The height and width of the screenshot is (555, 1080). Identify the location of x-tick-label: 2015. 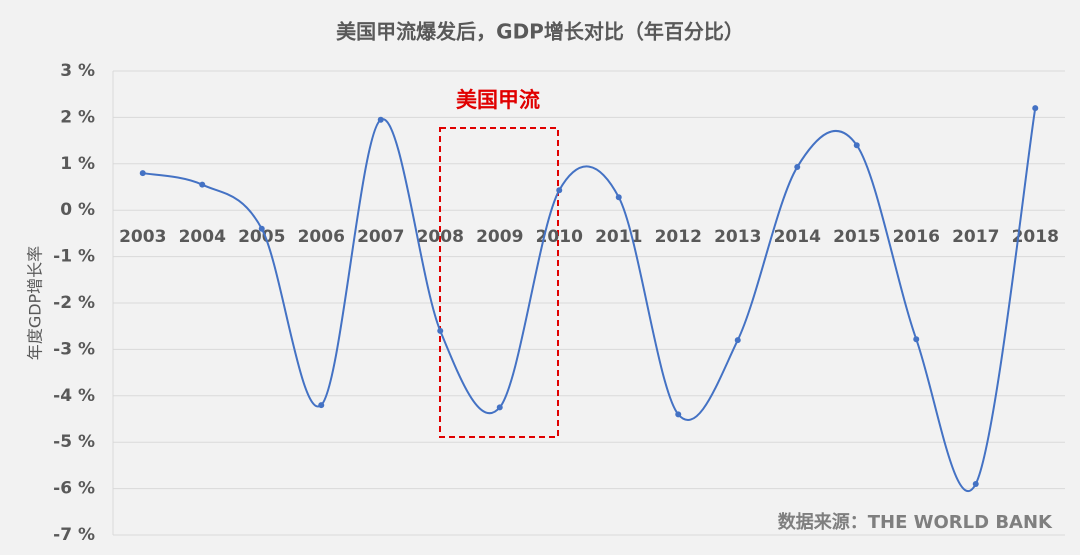
(856, 237).